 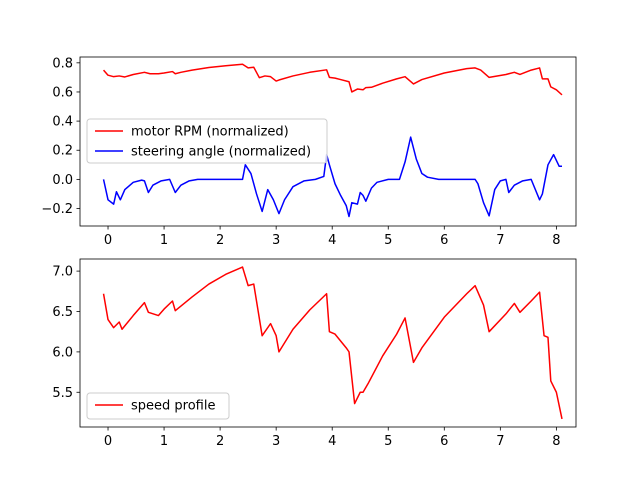 What do you see at coordinates (62, 352) in the screenshot?
I see `y-tick-label: 6.0` at bounding box center [62, 352].